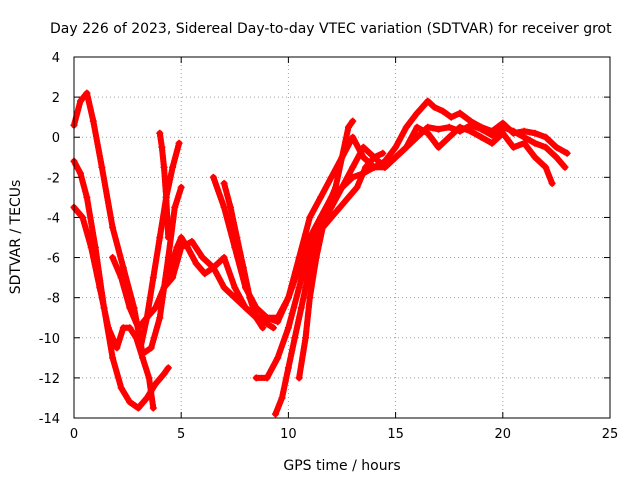 The width and height of the screenshot is (640, 480). Describe the element at coordinates (53, 299) in the screenshot. I see `y-tick-label: -8` at that location.